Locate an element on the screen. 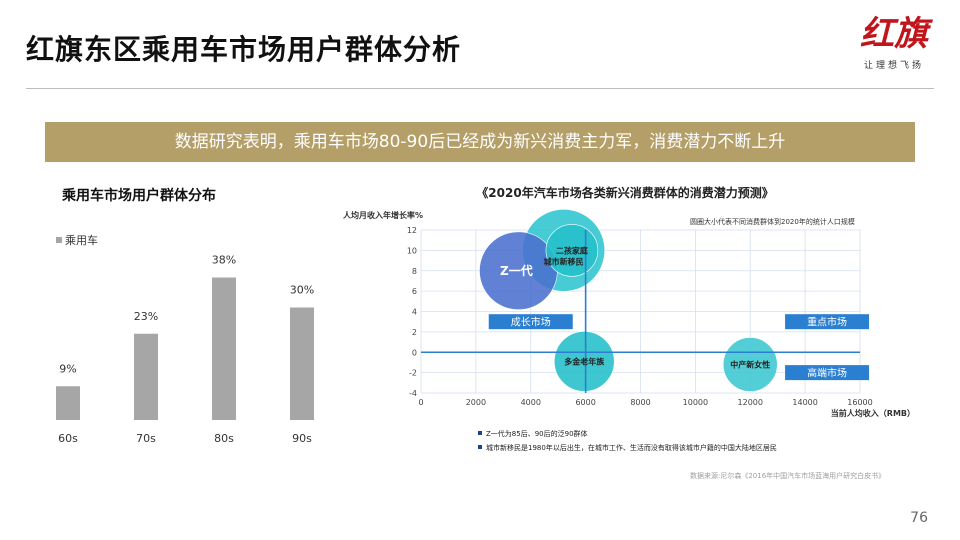 The image size is (960, 540). y-axis-title: 人均月收入年增长率% is located at coordinates (383, 215).